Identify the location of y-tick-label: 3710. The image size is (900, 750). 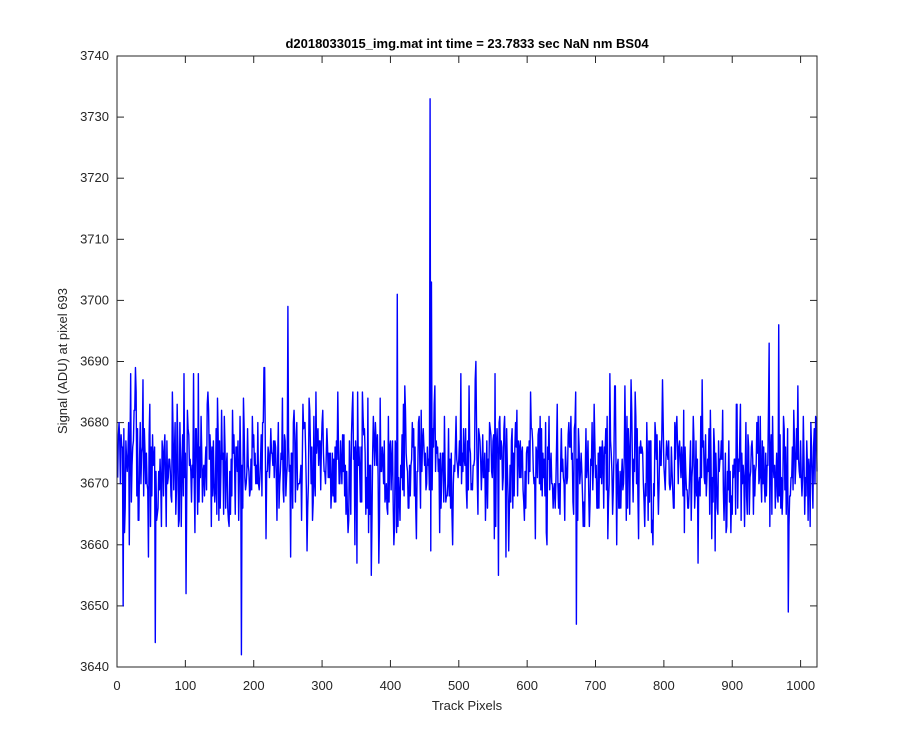
(94, 238).